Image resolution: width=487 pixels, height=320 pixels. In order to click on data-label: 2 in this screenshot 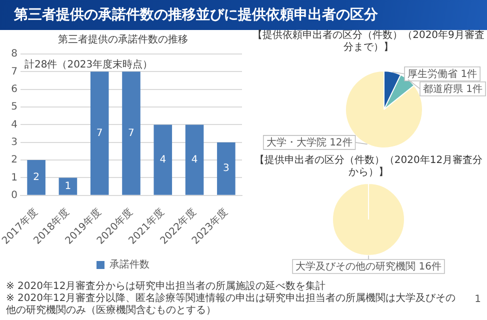, I will do `click(36, 178)`.